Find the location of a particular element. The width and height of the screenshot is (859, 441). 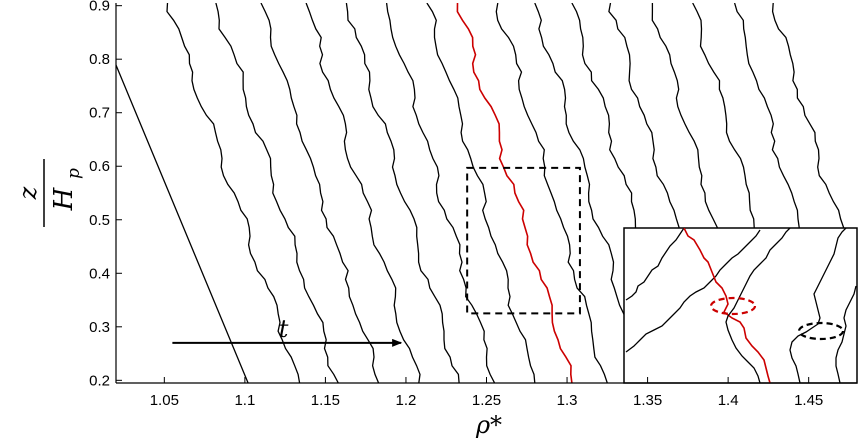

y-axis-label: z H p is located at coordinates (49, 193).